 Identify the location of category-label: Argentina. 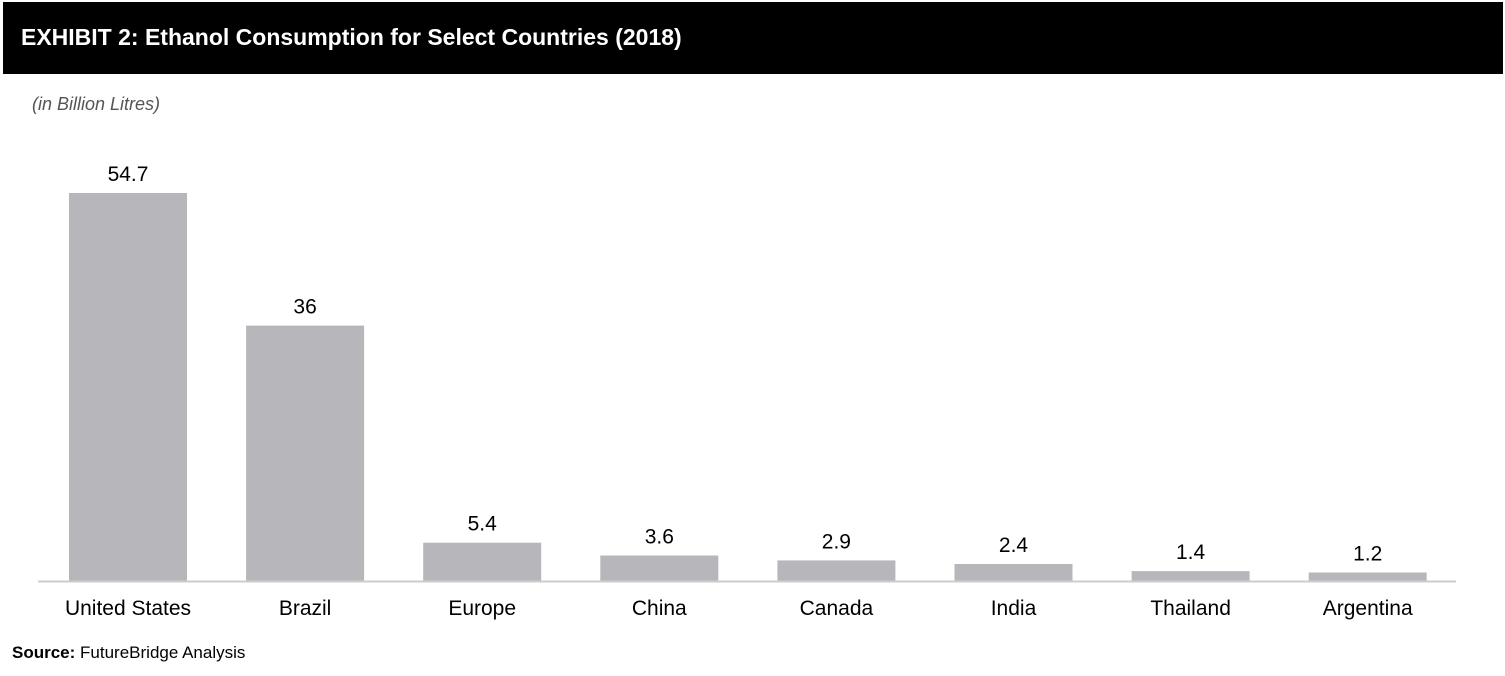
(1368, 608).